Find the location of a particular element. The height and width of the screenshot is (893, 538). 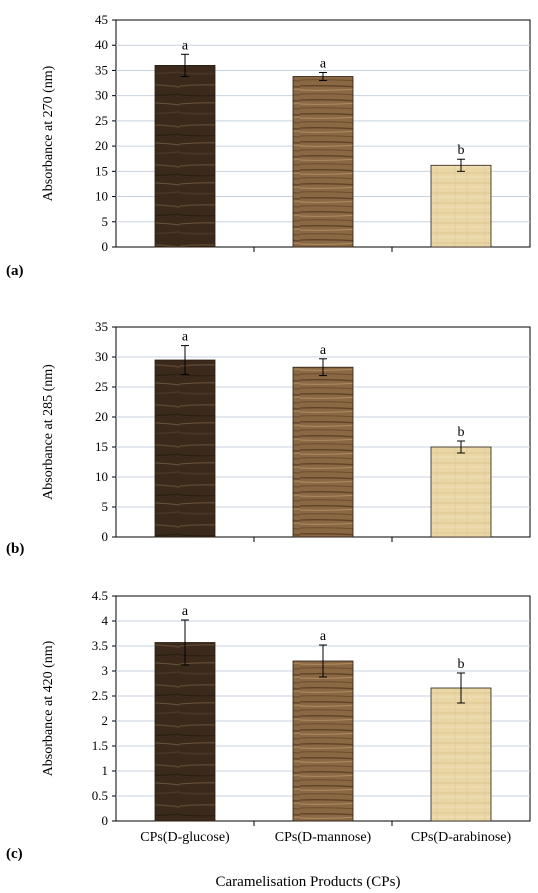

x-tick-label: CPs(D-mannose) is located at coordinates (323, 837).